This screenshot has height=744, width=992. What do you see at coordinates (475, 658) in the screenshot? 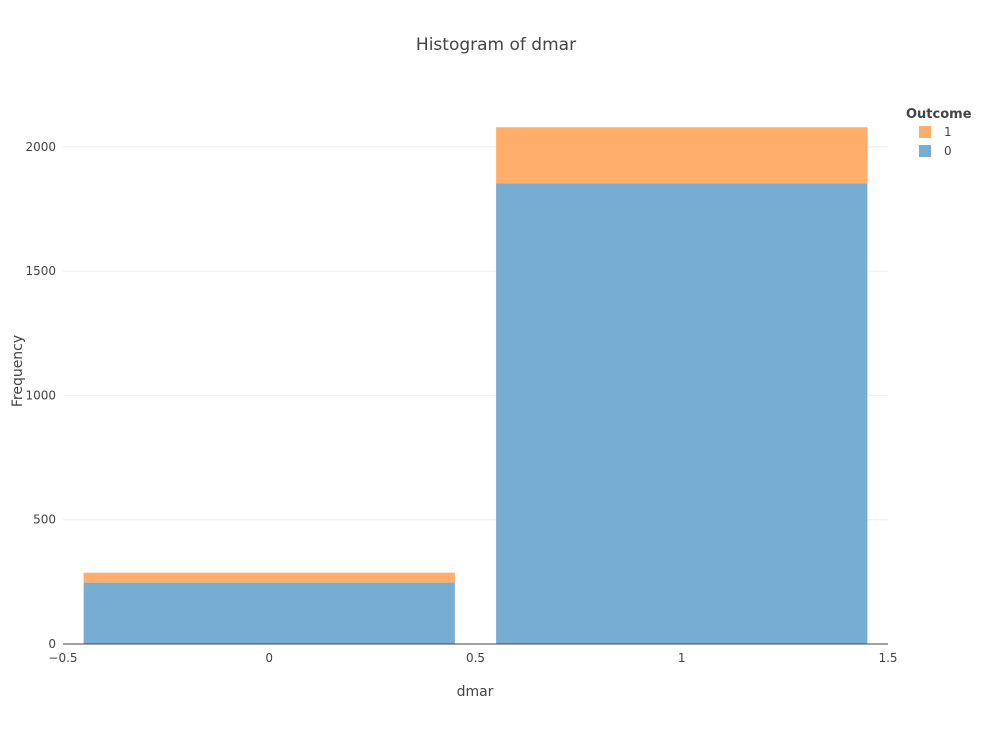
I see `x-tick-label: 0.5` at bounding box center [475, 658].